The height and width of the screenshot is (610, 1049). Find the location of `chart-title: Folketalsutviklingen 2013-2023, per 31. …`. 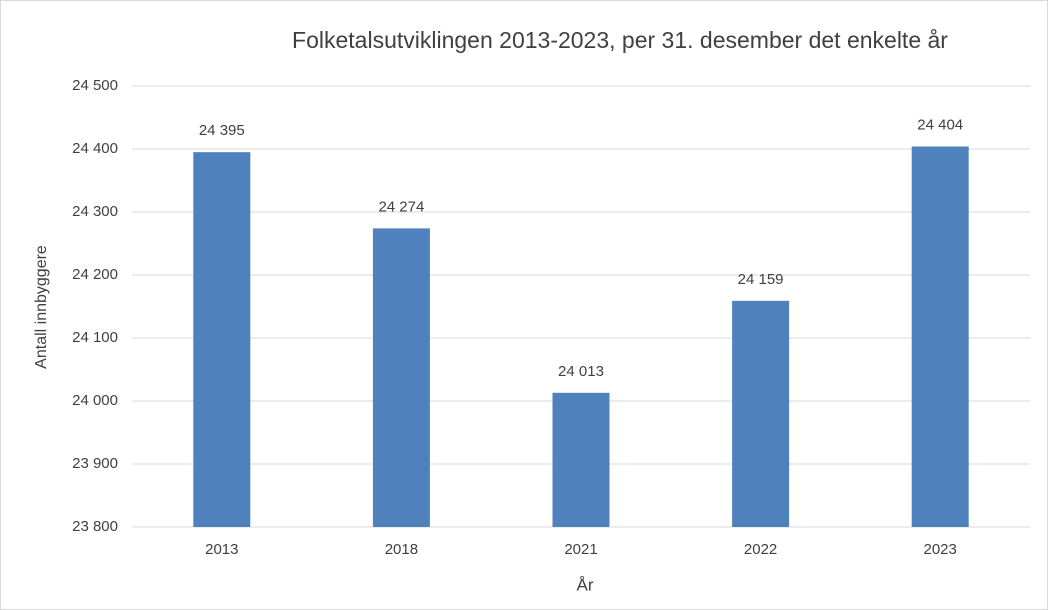

chart-title: Folketalsutviklingen 2013-2023, per 31. … is located at coordinates (620, 40).